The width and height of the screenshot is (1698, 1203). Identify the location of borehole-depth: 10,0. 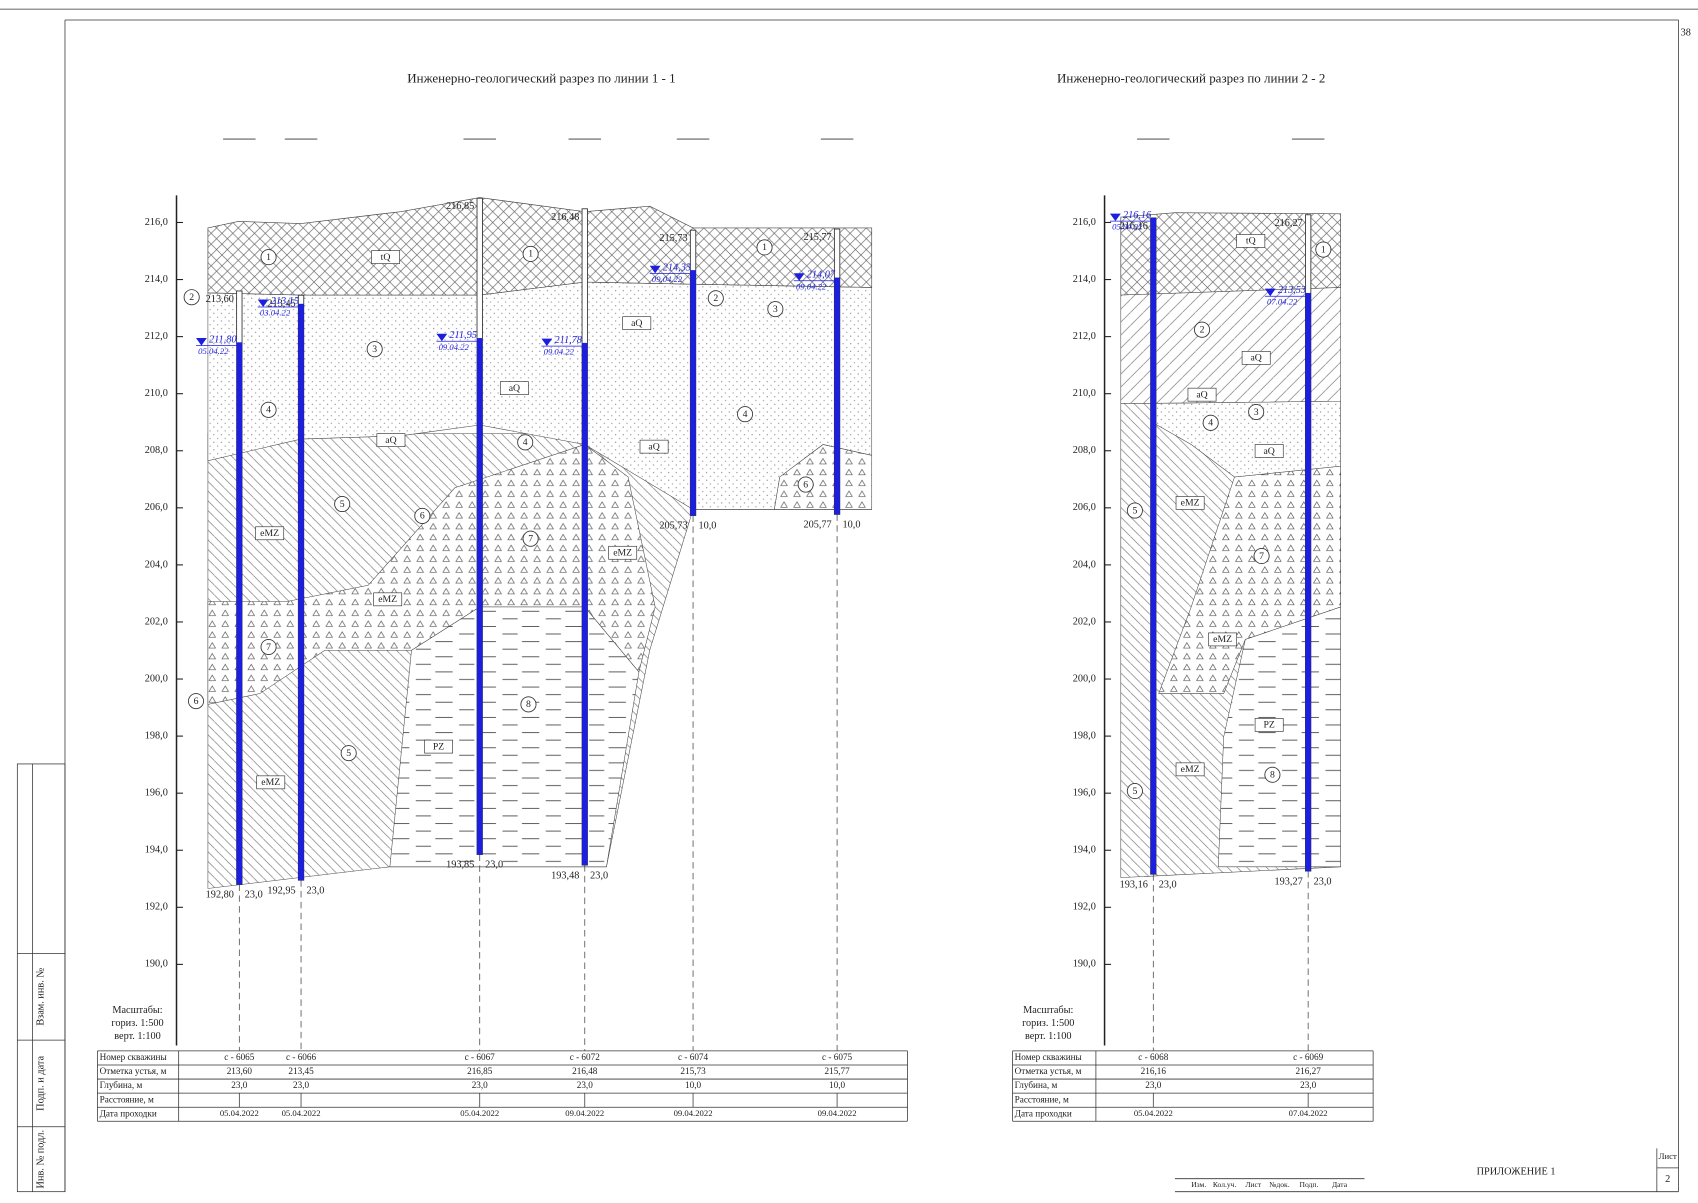
(852, 525).